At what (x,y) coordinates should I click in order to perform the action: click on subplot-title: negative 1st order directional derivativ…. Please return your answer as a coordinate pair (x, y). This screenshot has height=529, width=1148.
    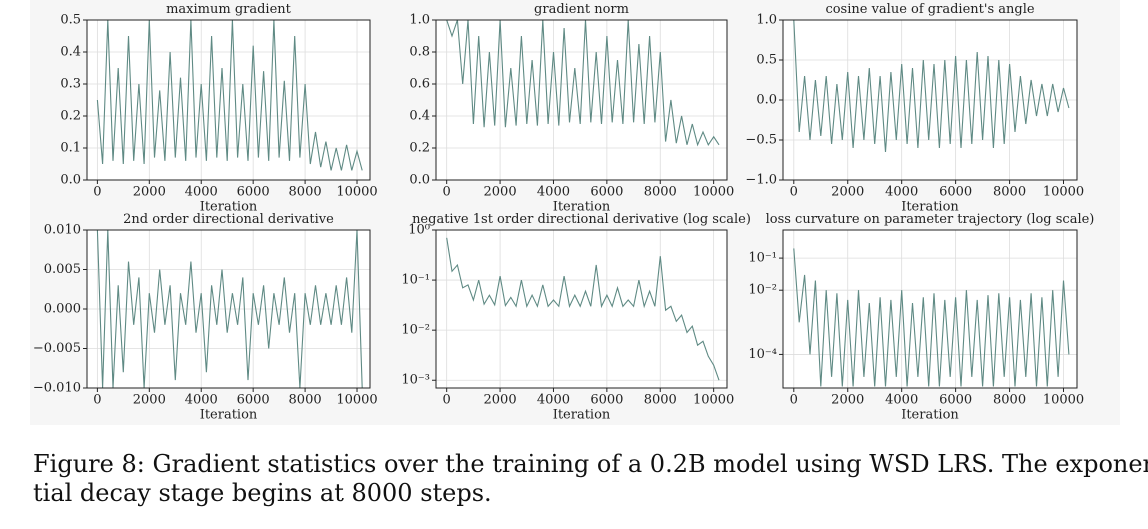
    Looking at the image, I should click on (581, 219).